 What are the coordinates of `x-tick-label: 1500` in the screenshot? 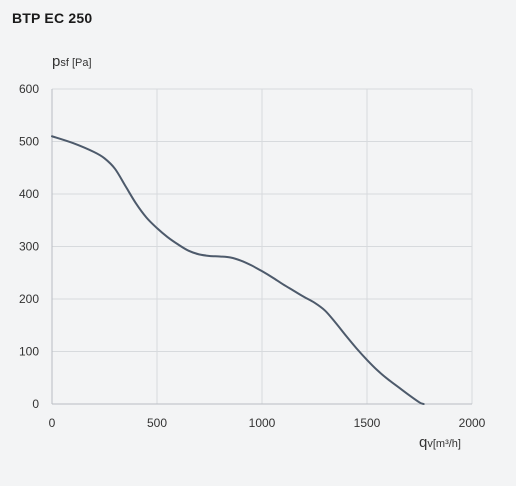 It's located at (367, 423).